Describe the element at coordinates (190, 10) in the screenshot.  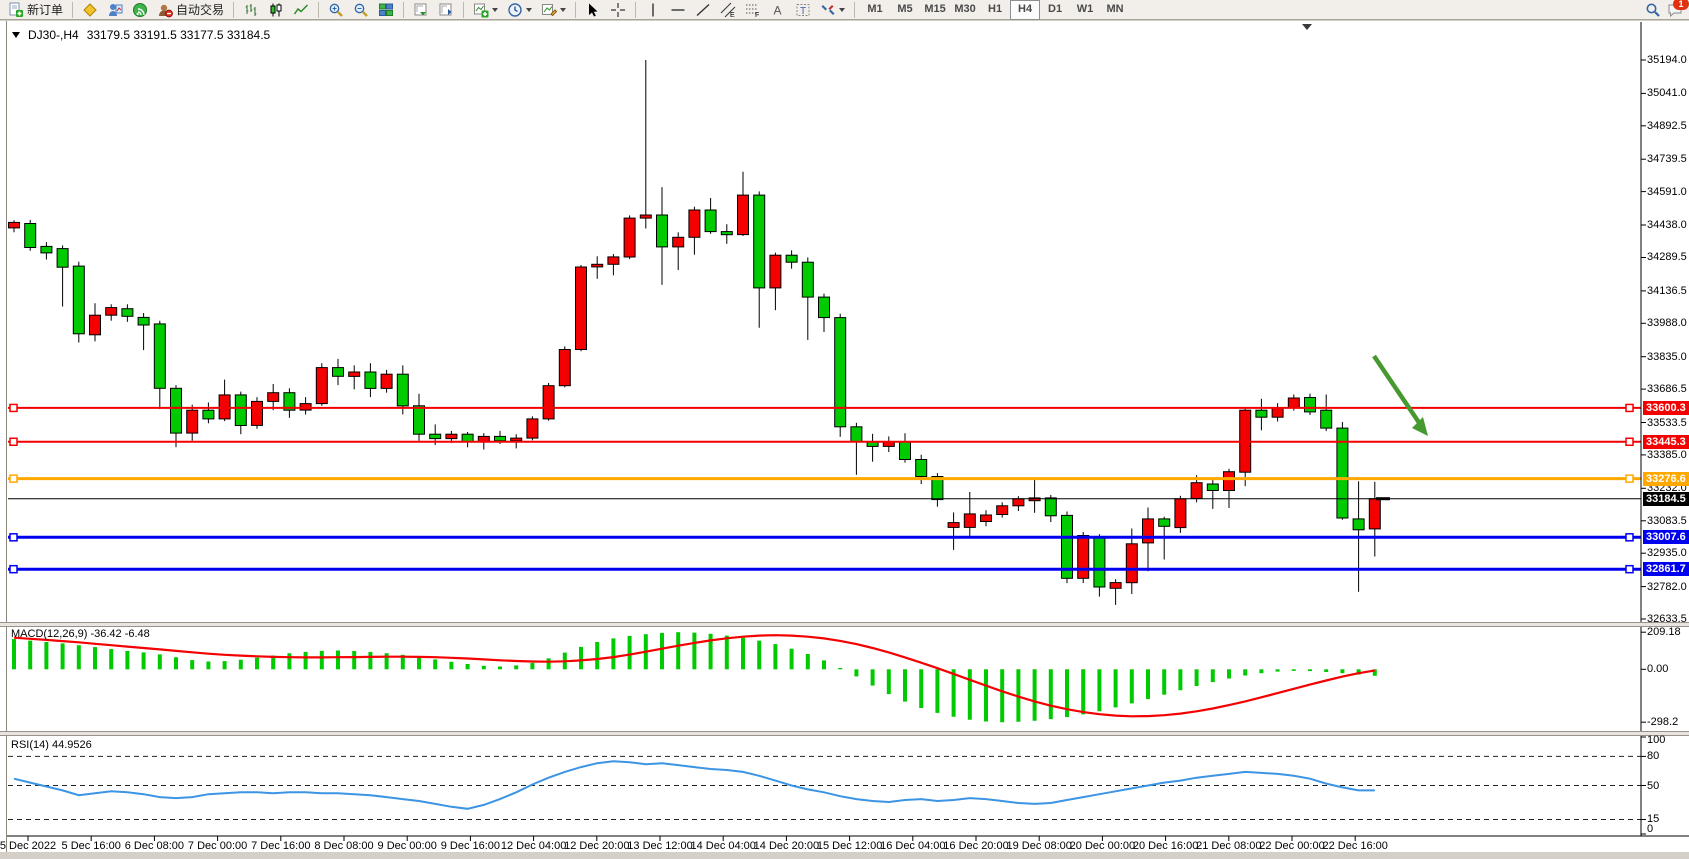
I see `auto-trading-button: 自动交易` at that location.